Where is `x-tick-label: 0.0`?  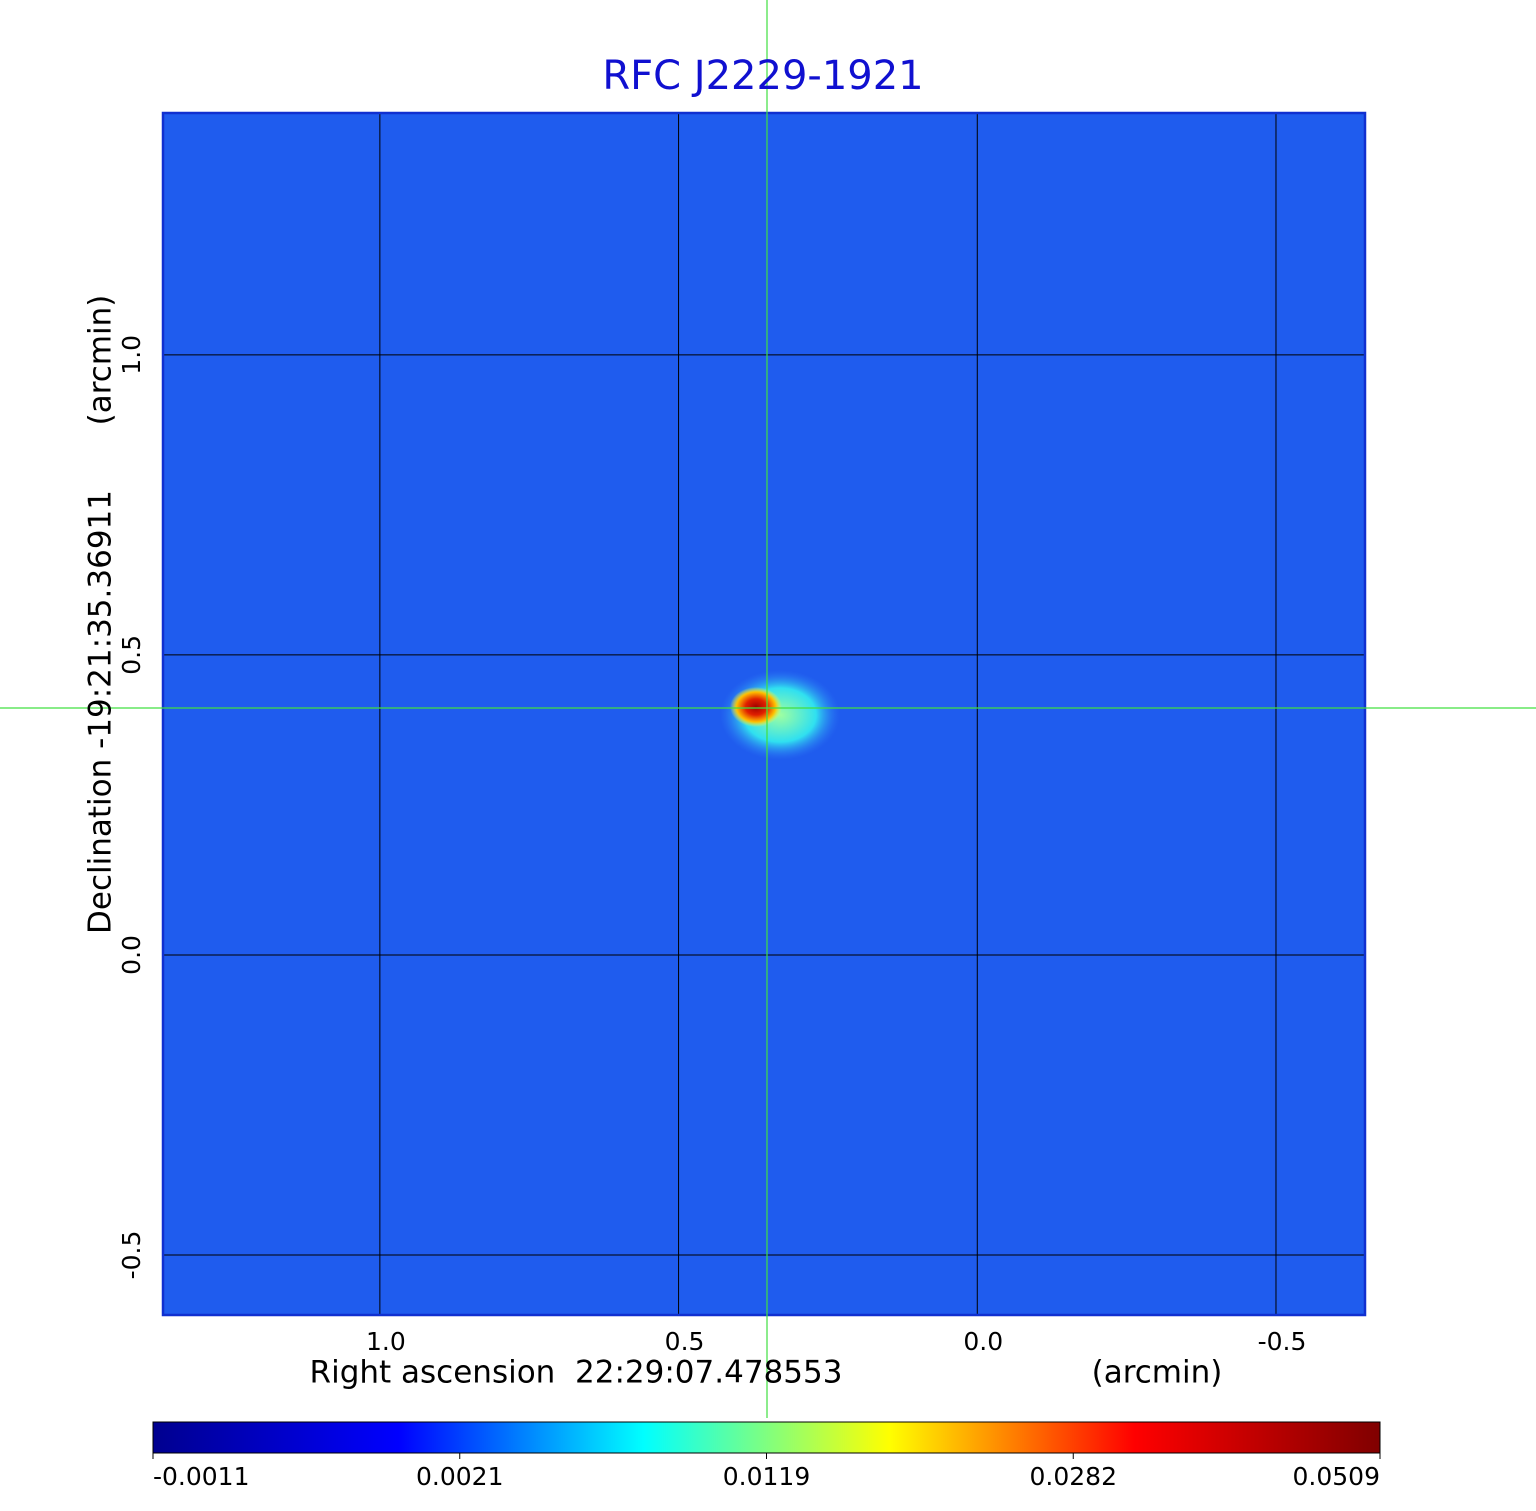
x-tick-label: 0.0 is located at coordinates (983, 1341).